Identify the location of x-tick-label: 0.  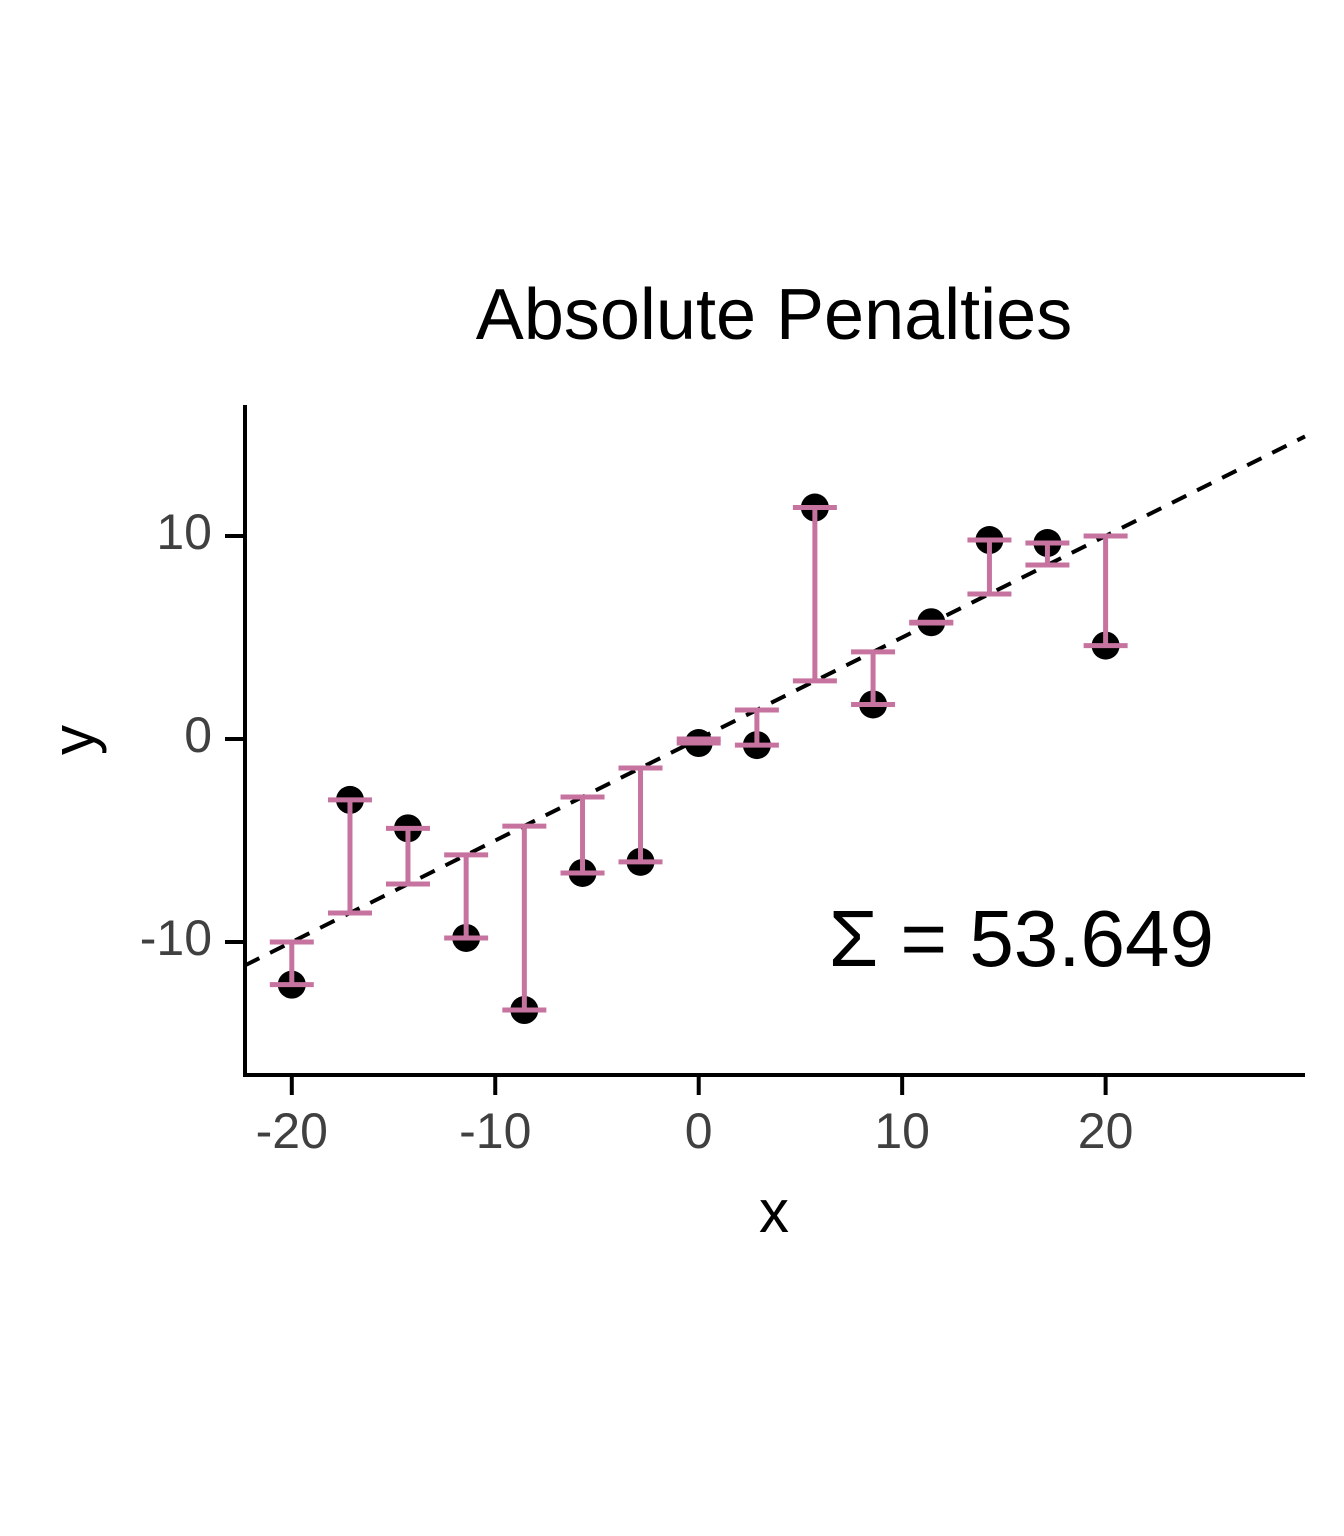
(699, 1131).